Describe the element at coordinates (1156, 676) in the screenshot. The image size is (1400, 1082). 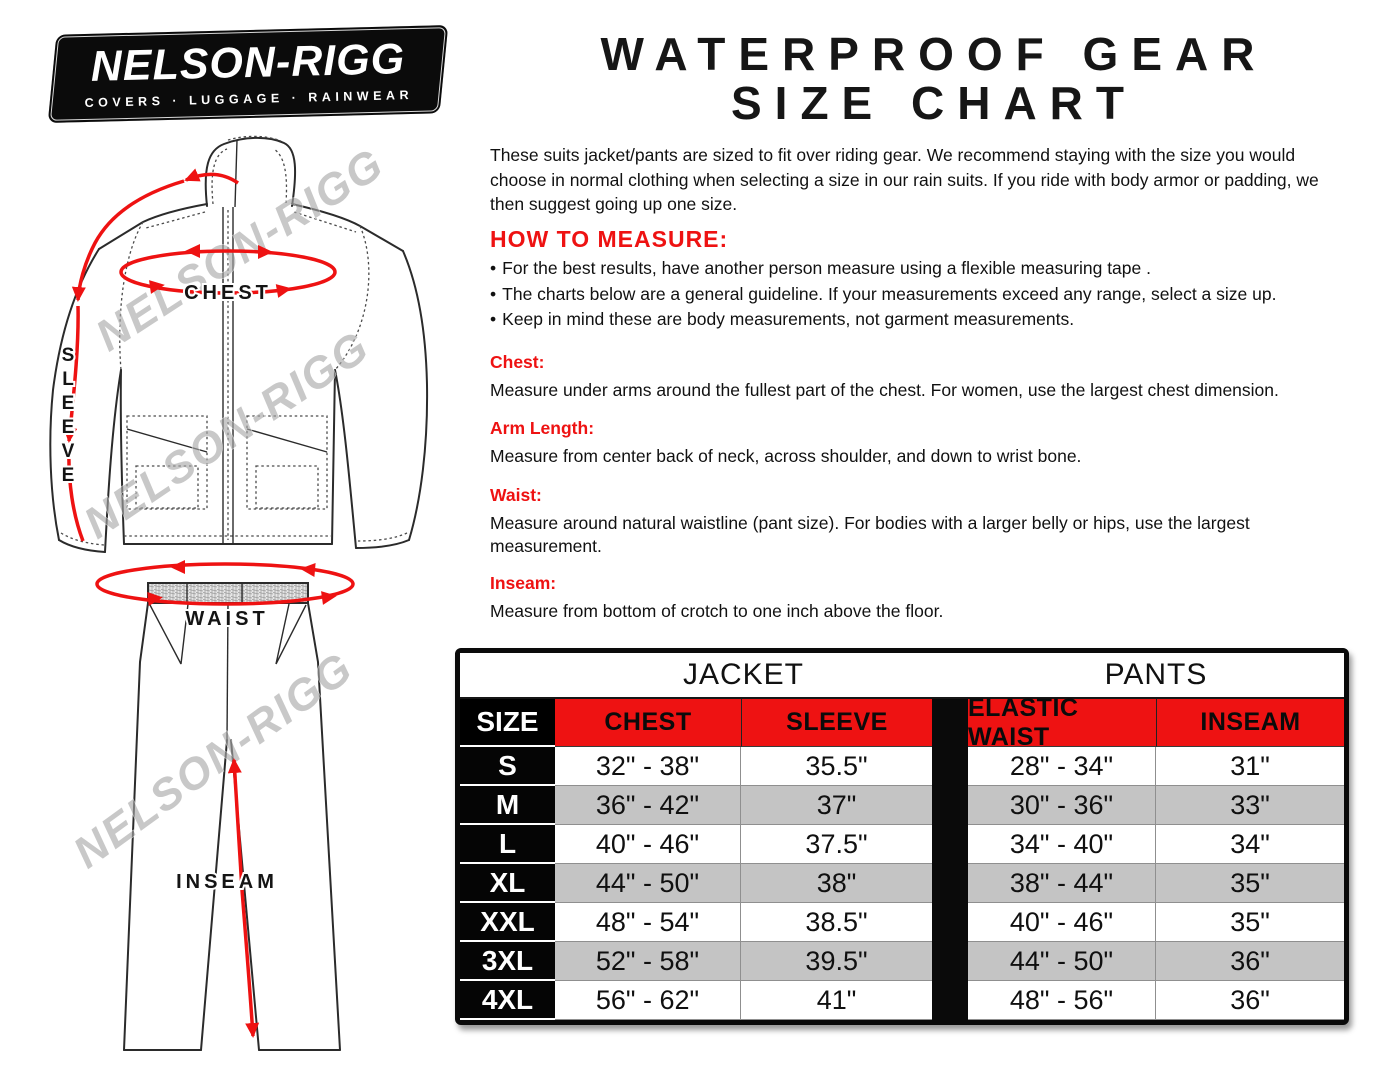
I see `group-header-pants: PANTS` at that location.